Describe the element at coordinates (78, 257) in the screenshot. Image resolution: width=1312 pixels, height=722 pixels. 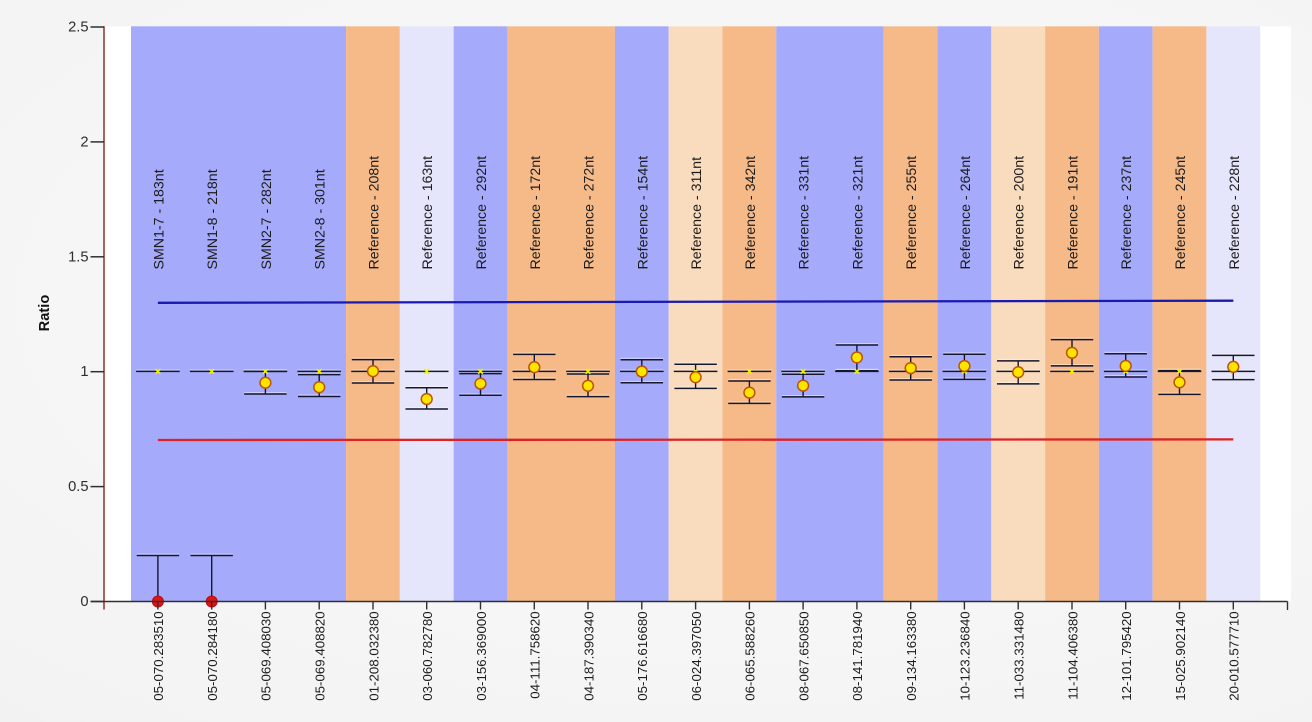
I see `svg-text: 1.5` at that location.